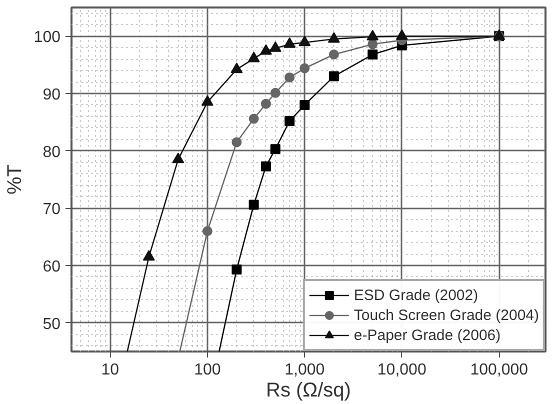  What do you see at coordinates (51, 267) in the screenshot?
I see `y-tick-label: 60` at bounding box center [51, 267].